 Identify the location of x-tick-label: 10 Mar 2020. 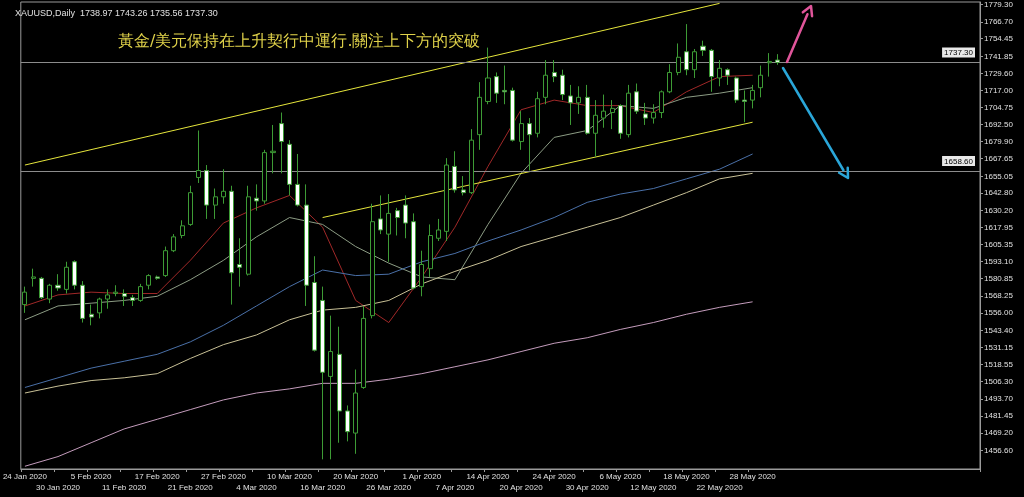
(290, 476).